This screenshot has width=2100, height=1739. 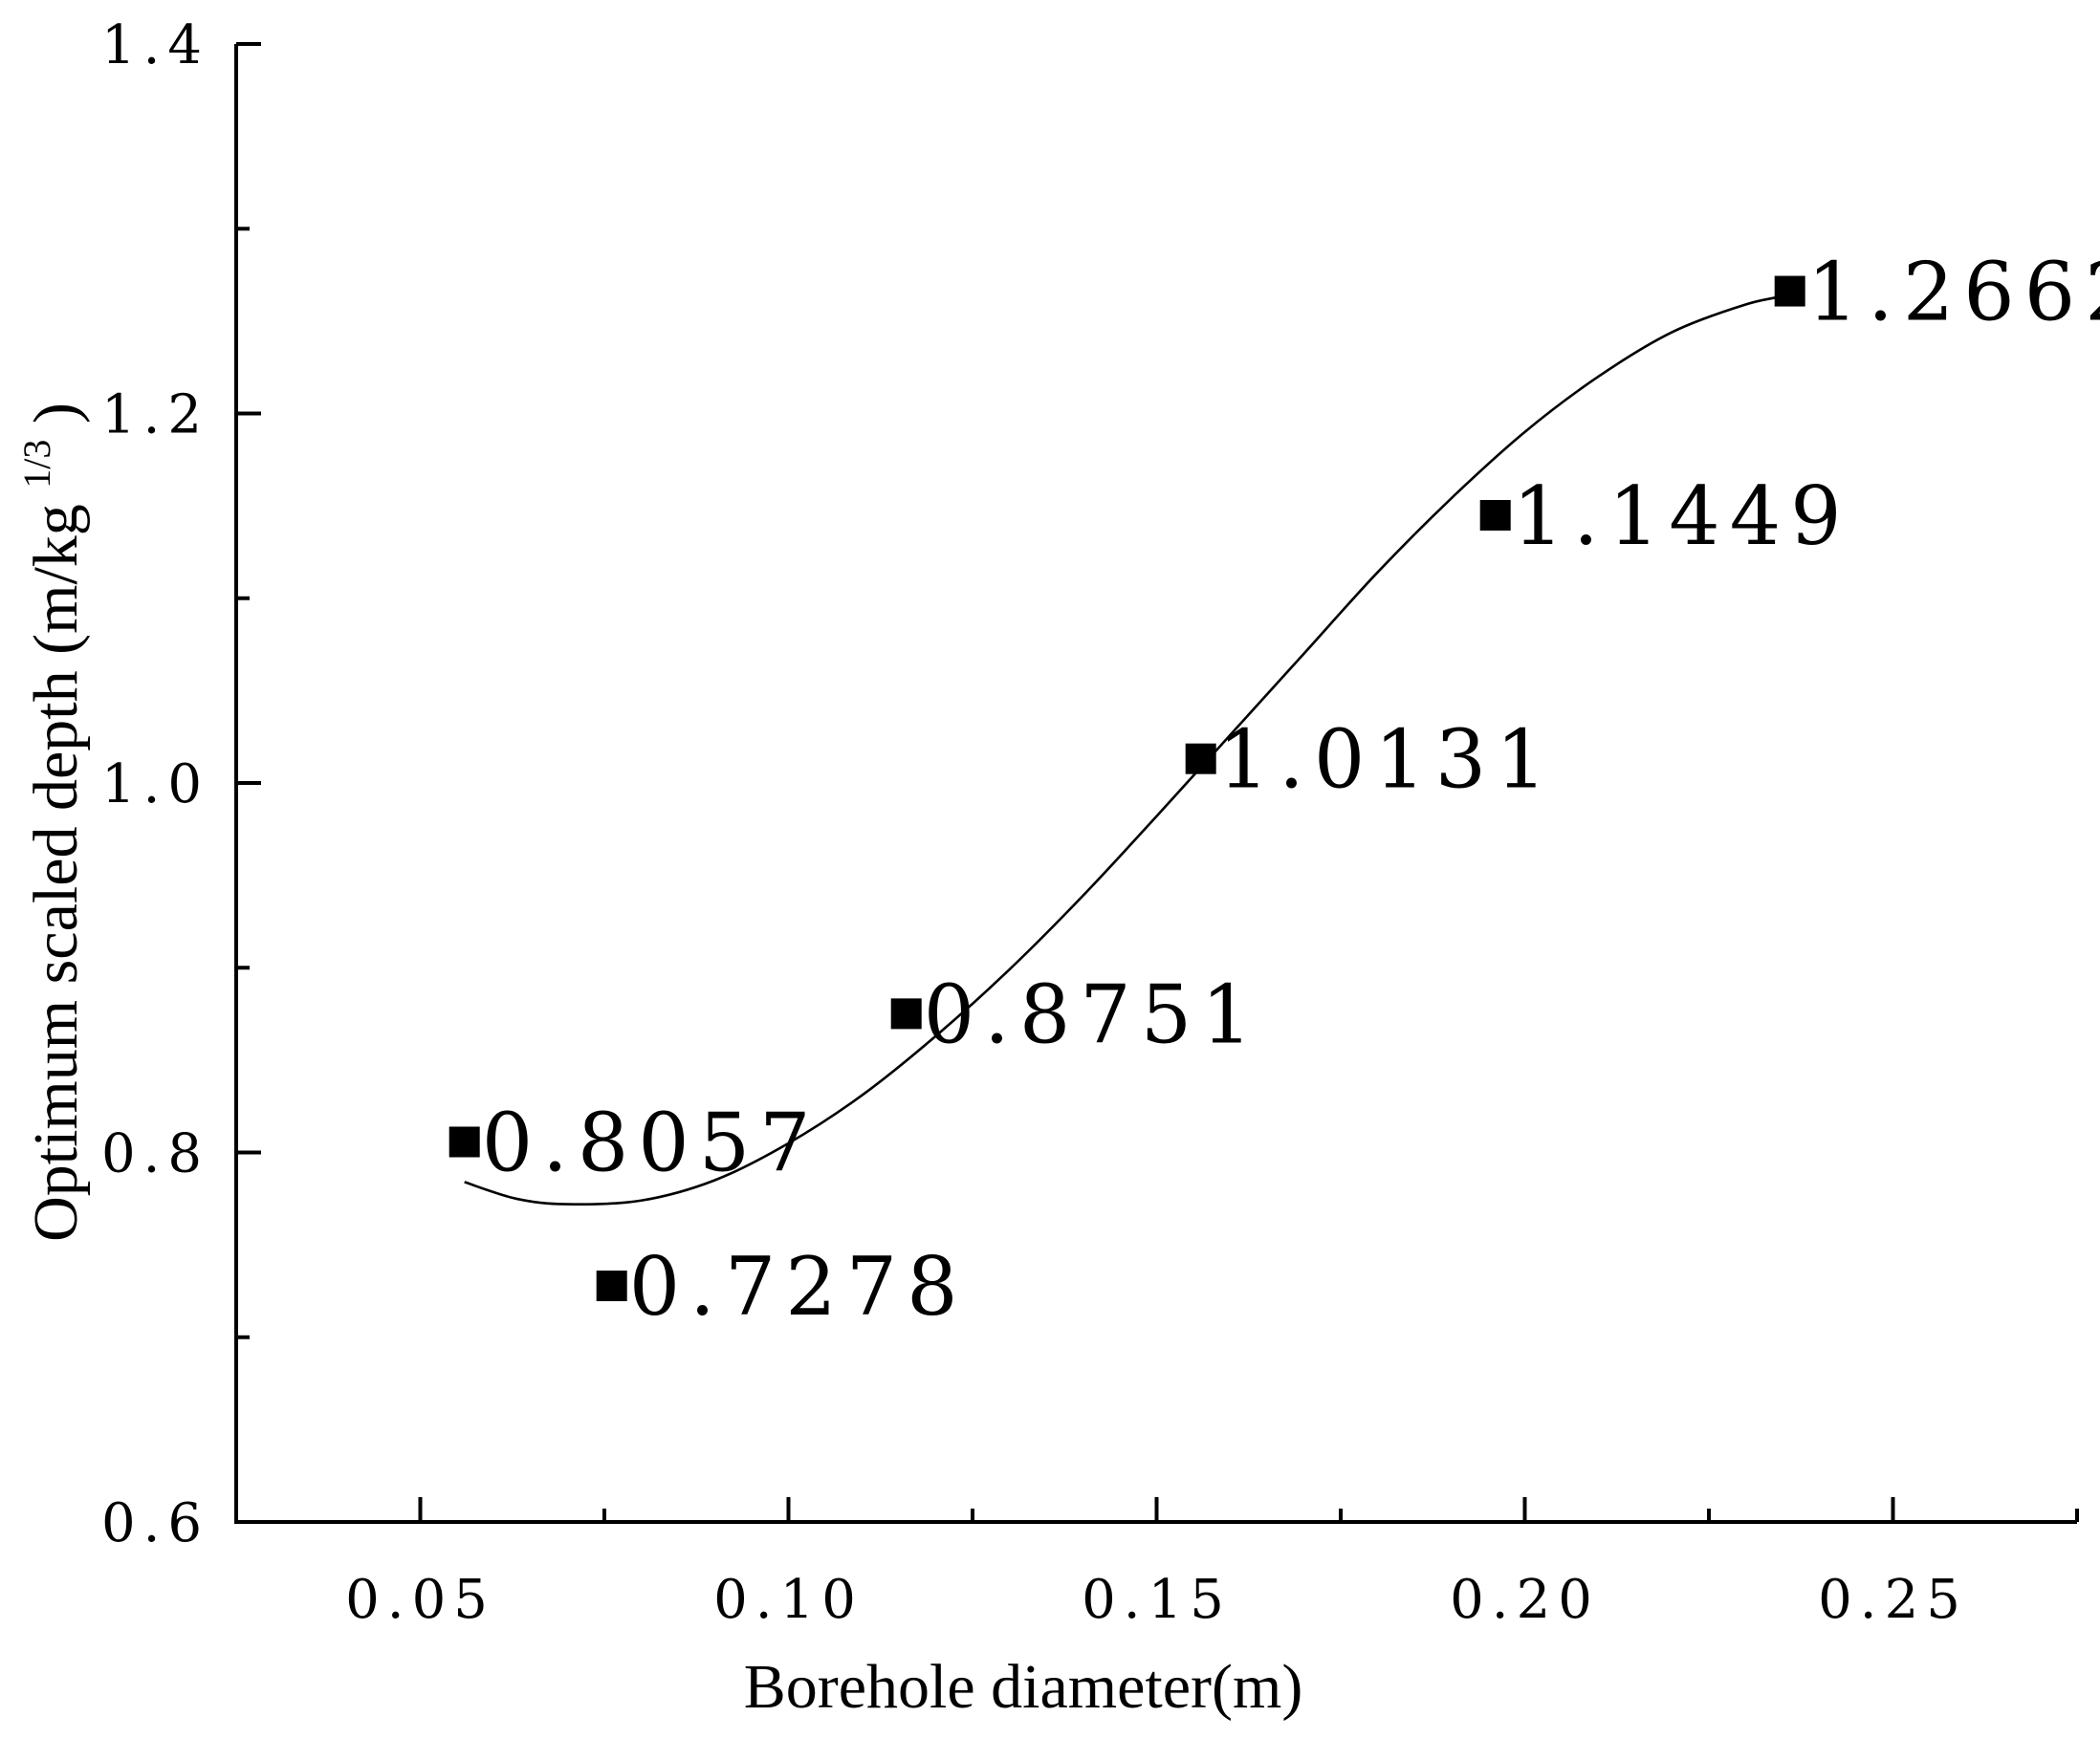 What do you see at coordinates (36, 464) in the screenshot?
I see `y-axis-title-unit-sup: 1/3` at bounding box center [36, 464].